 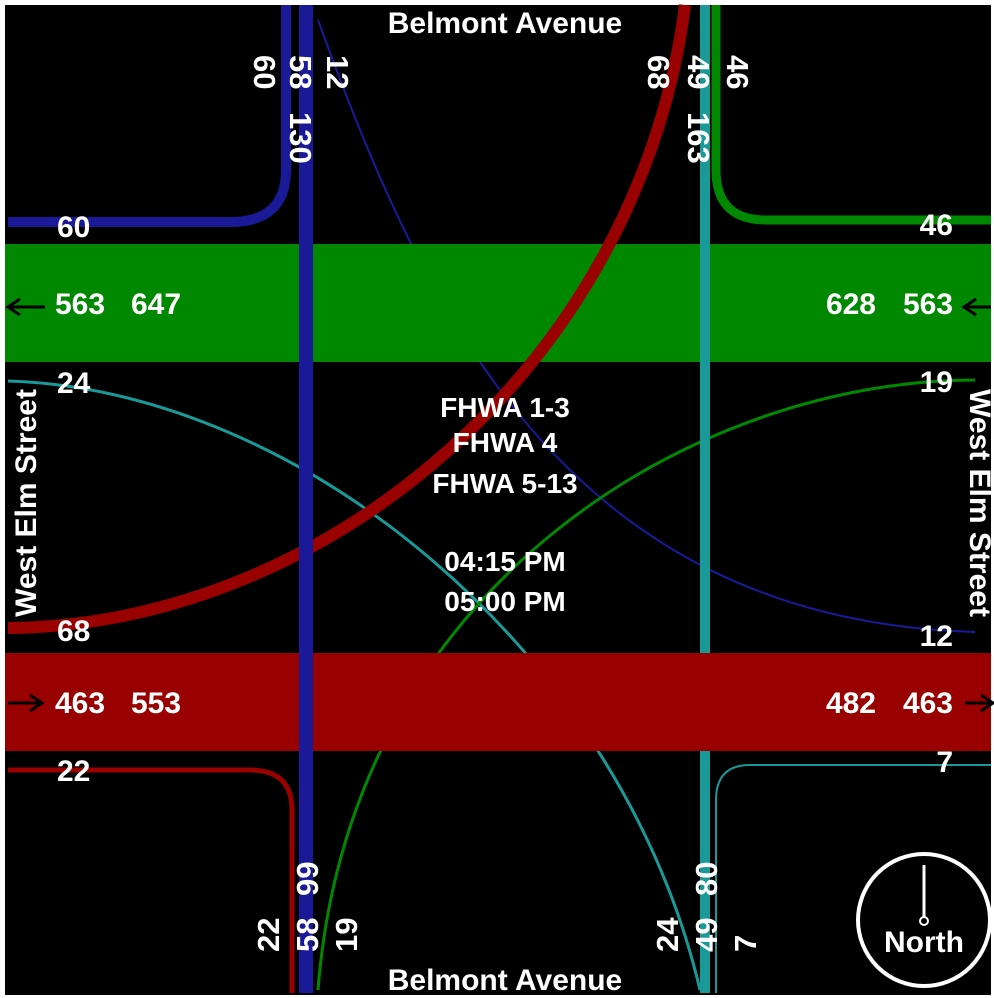 I want to click on west-turn-22-count: 22, so click(x=73, y=771).